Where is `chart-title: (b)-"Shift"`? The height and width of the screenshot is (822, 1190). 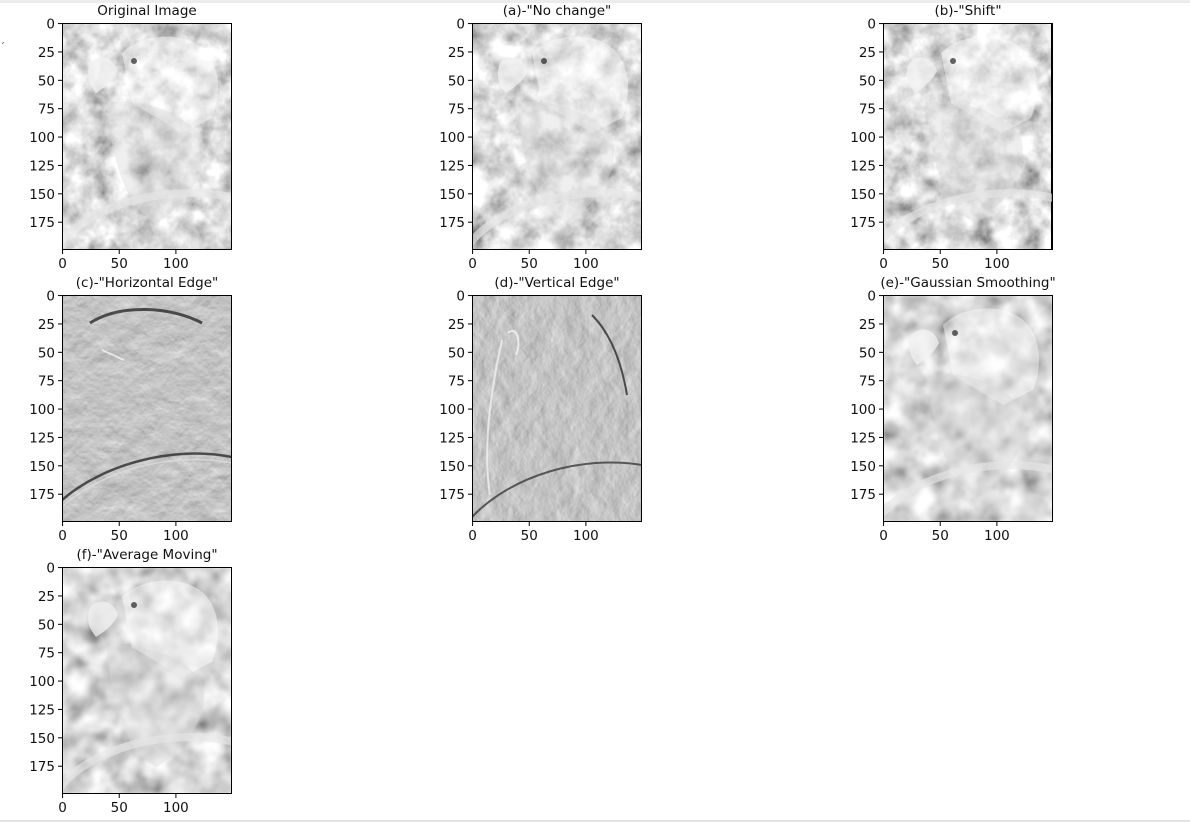
chart-title: (b)-"Shift" is located at coordinates (967, 11).